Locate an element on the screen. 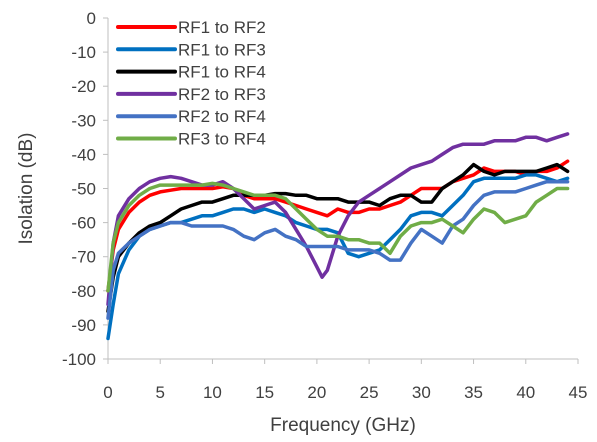 This screenshot has width=597, height=442. legend-label: RF1 to RF2 is located at coordinates (222, 27).